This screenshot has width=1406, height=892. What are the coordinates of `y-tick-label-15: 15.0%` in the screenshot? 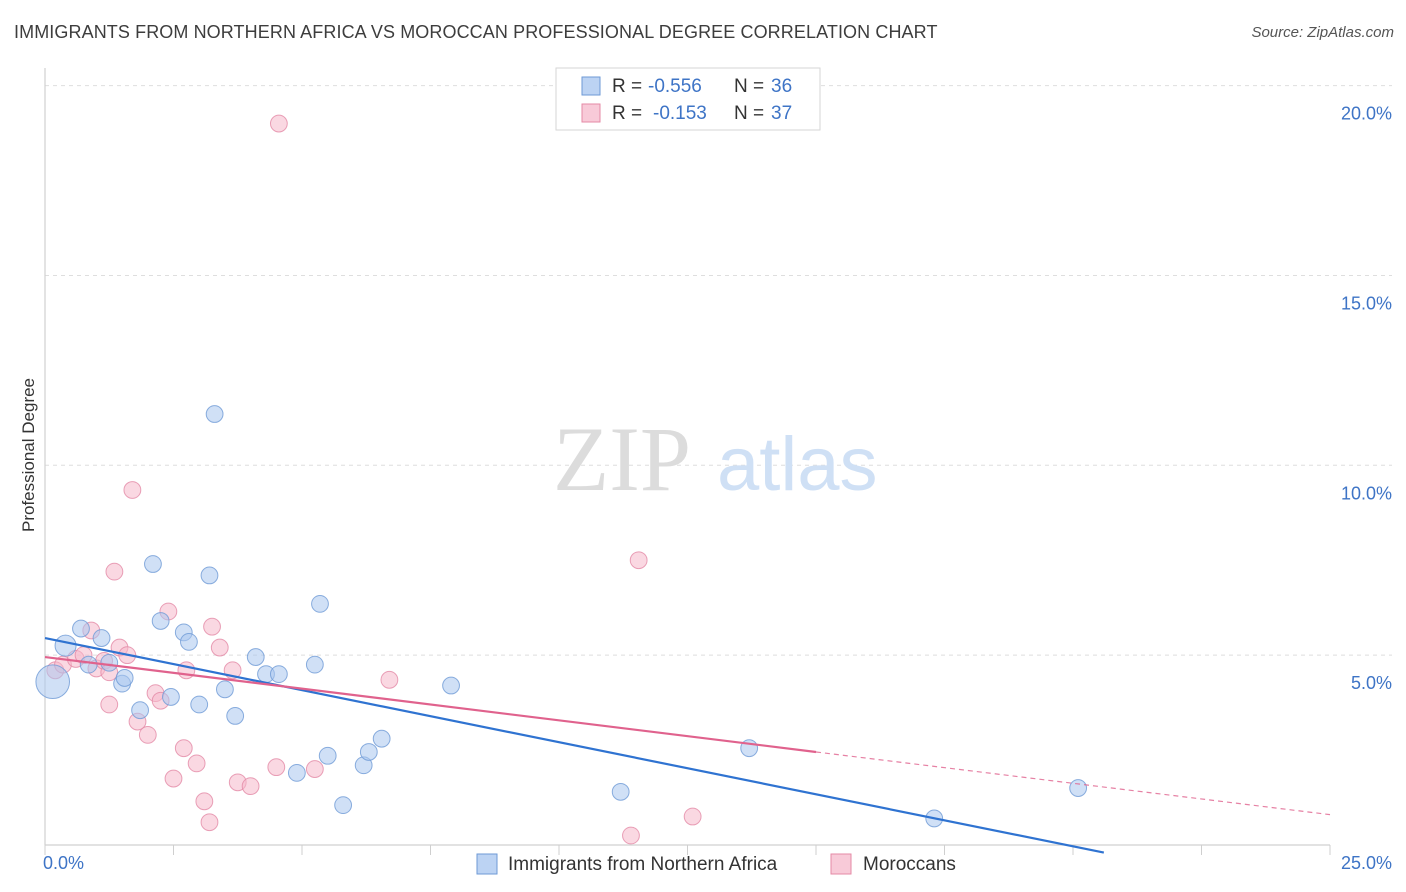 It's located at (1366, 303).